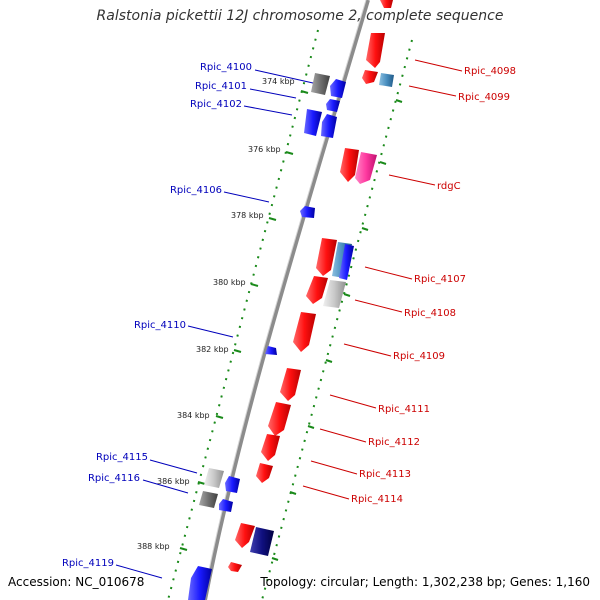  I want to click on gene-label: Rpic_4102, so click(216, 104).